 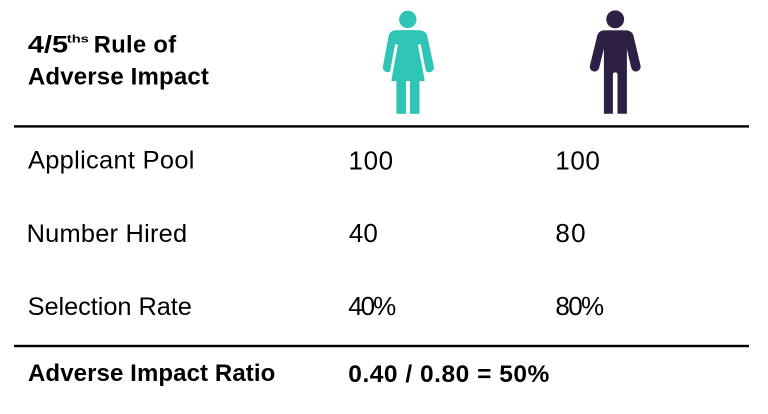 I want to click on svg-text: 4/5, so click(x=48, y=44).